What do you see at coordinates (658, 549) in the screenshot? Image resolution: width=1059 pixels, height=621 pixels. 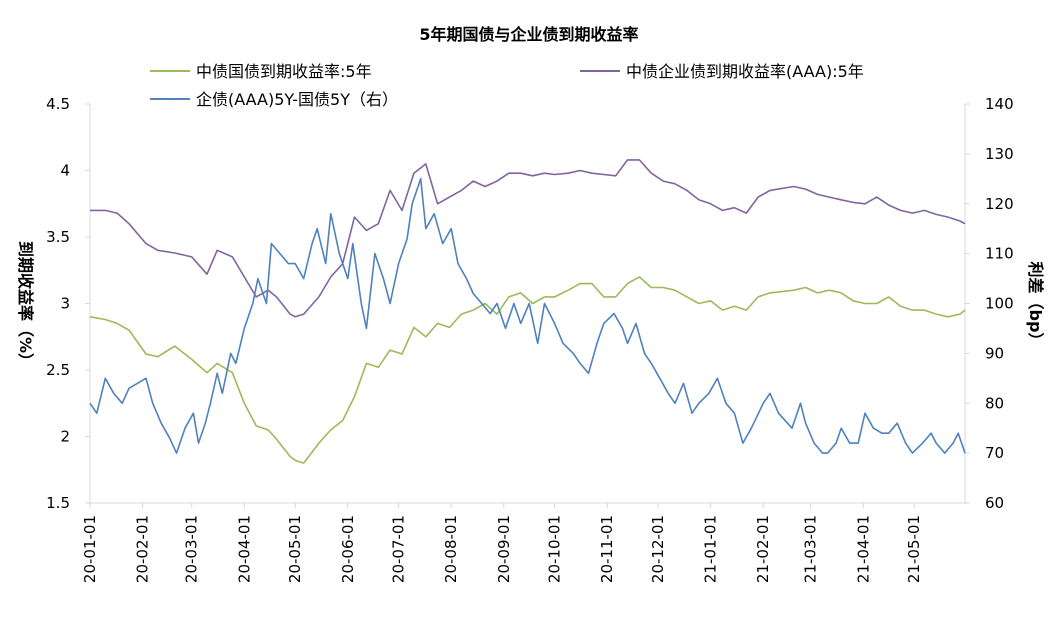 I see `x-tick-label: 20-12-01` at bounding box center [658, 549].